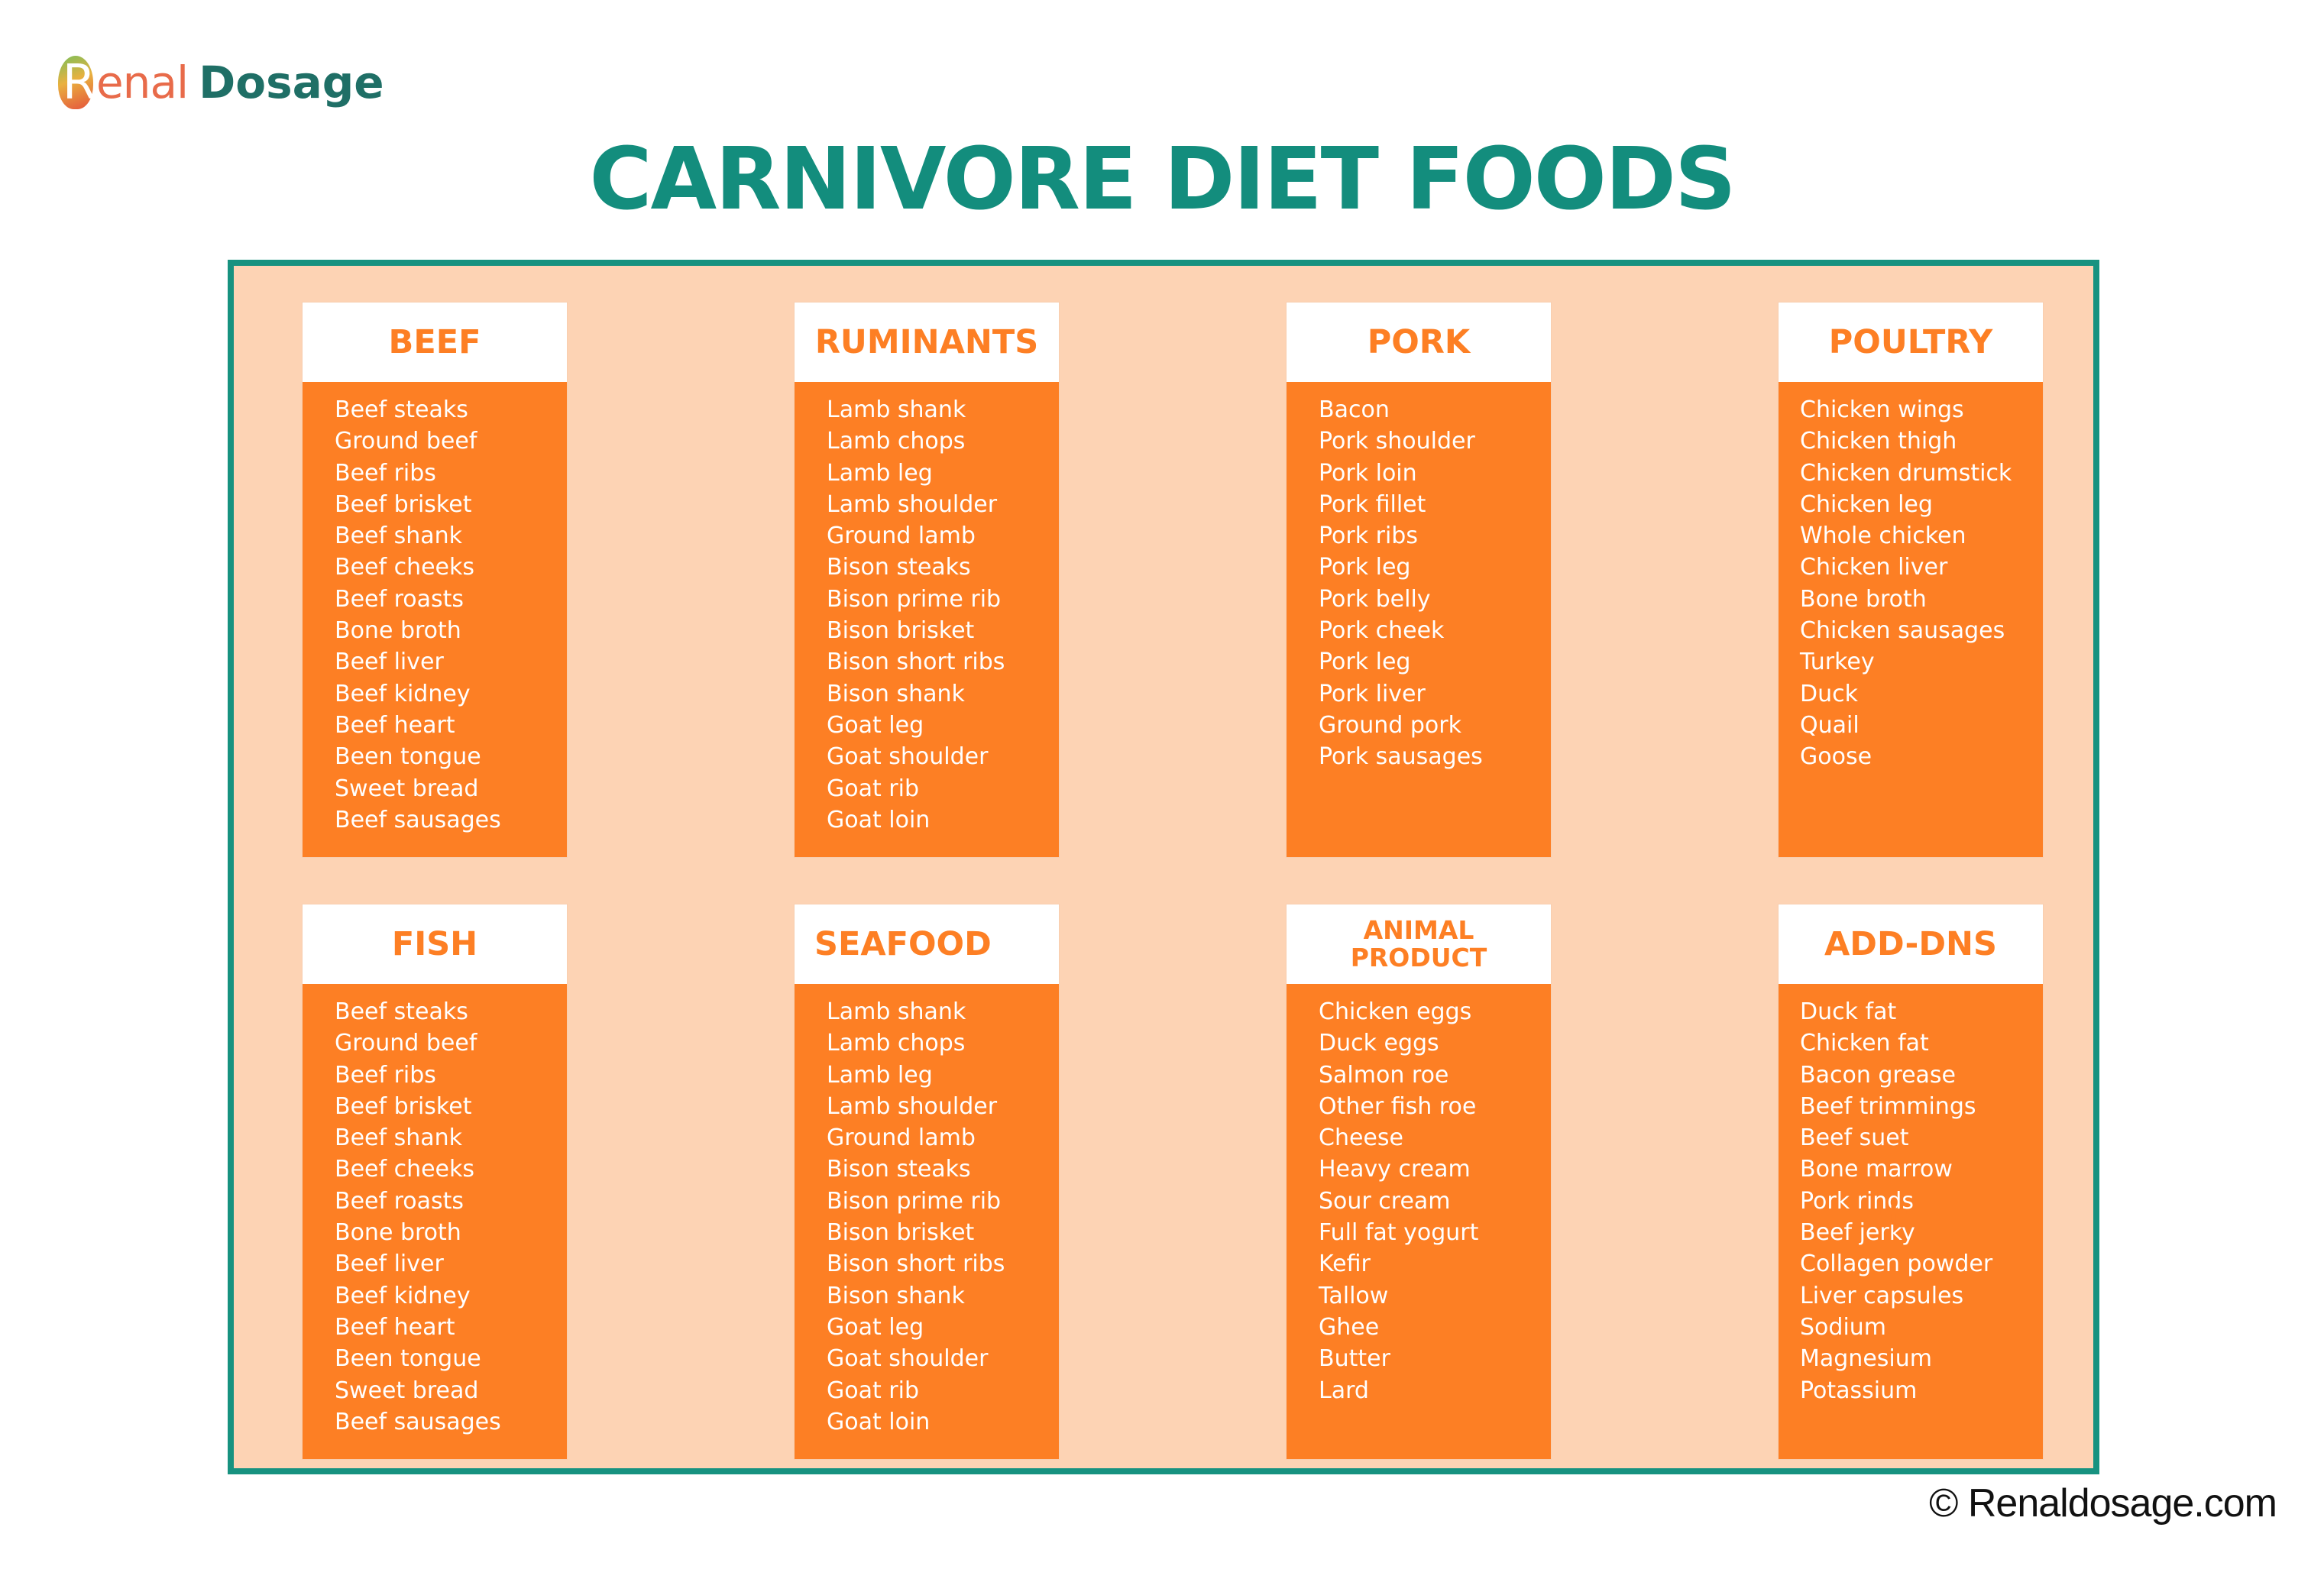  What do you see at coordinates (896, 693) in the screenshot?
I see `list-item: Bison shank` at bounding box center [896, 693].